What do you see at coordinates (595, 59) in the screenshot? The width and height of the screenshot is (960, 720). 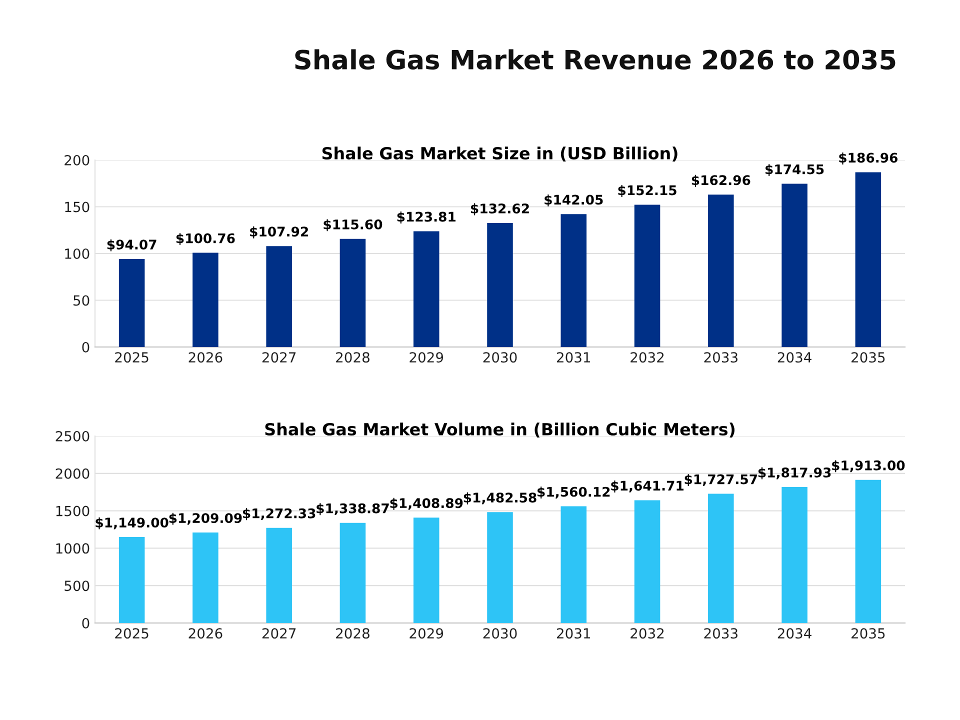 I see `text: Shale Gas Market Revenue 2026 to 2035` at bounding box center [595, 59].